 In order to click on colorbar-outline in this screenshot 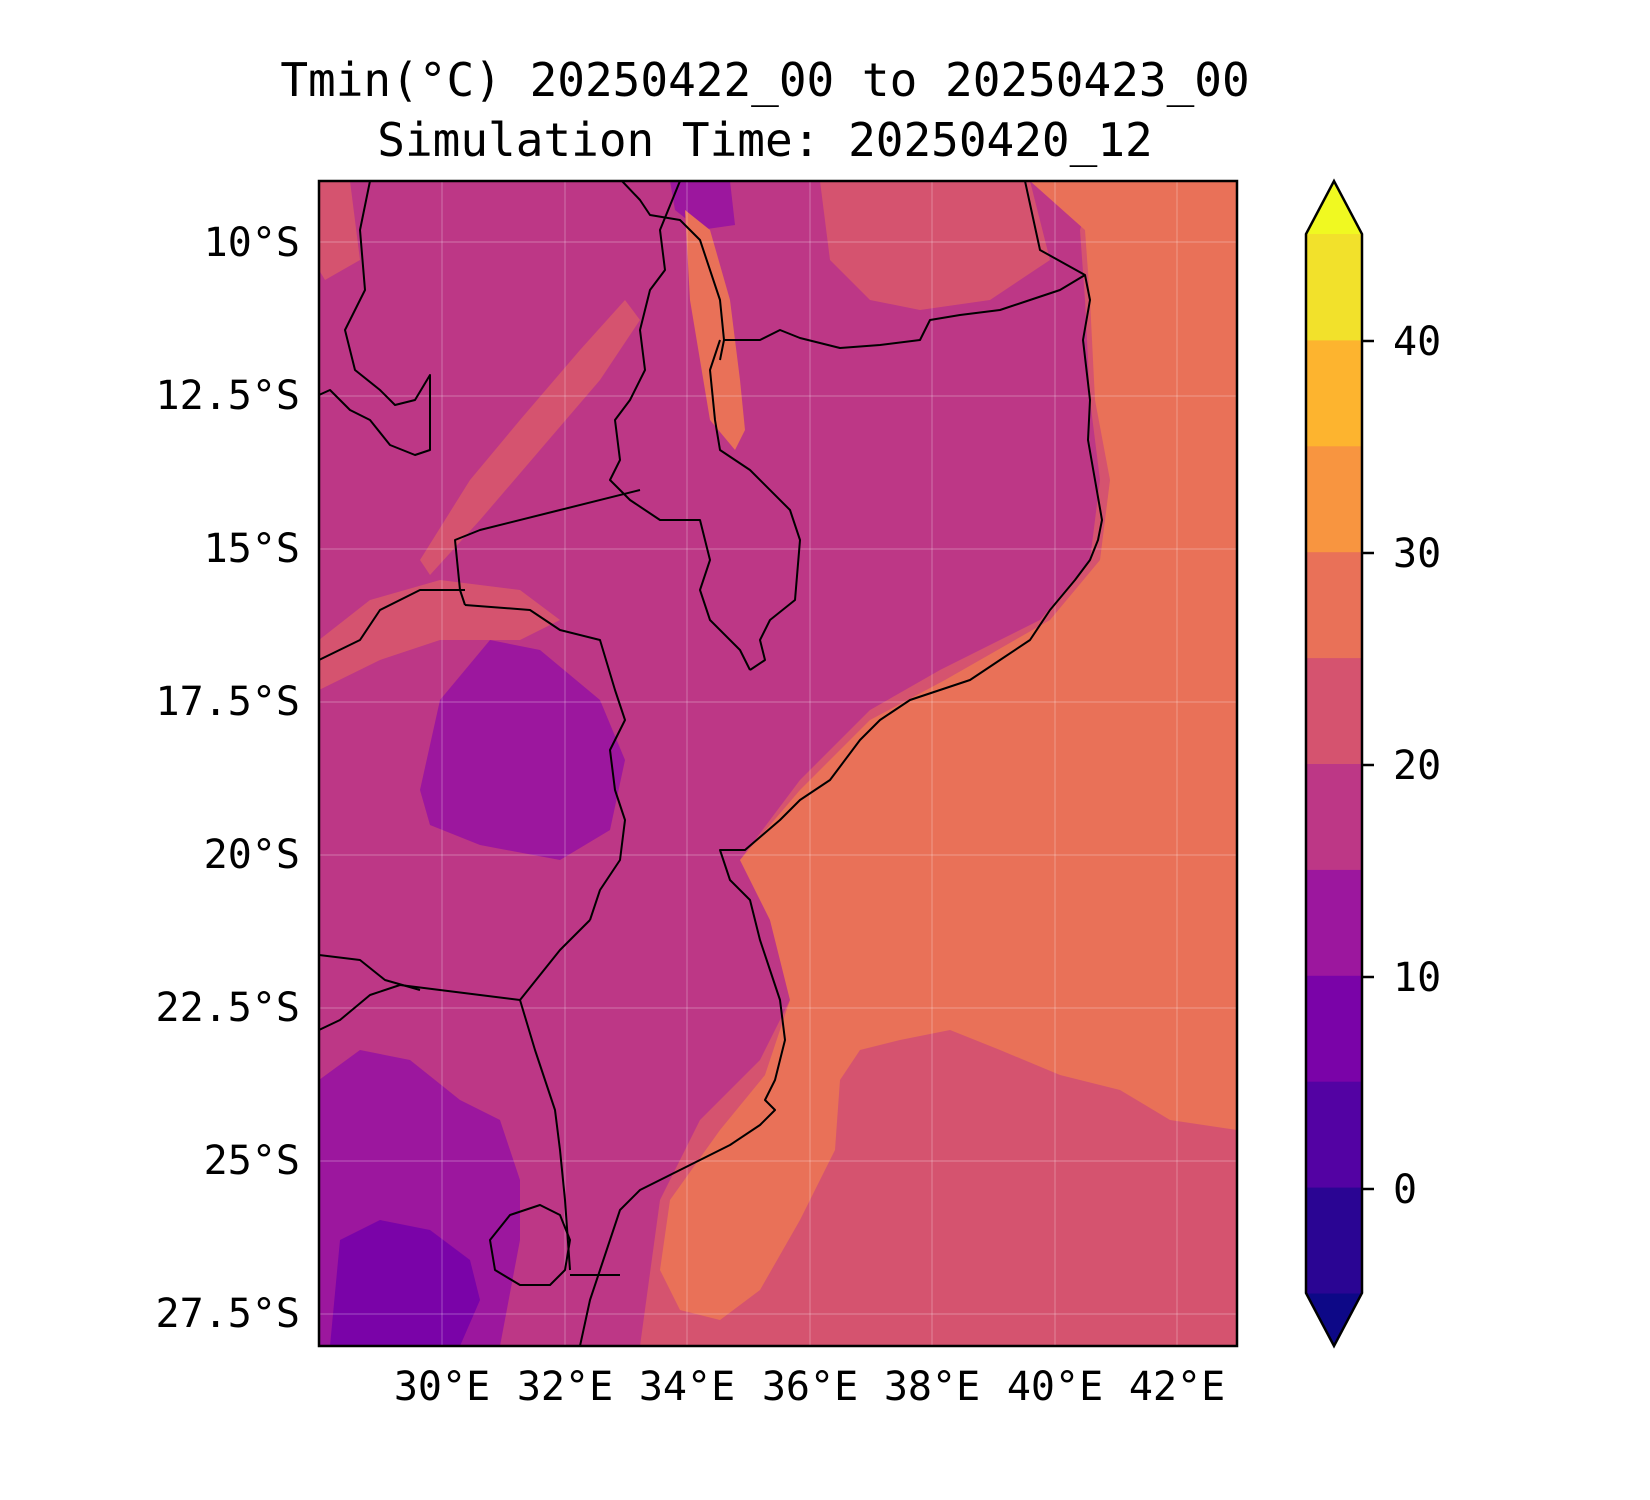, I will do `click(1334, 763)`.